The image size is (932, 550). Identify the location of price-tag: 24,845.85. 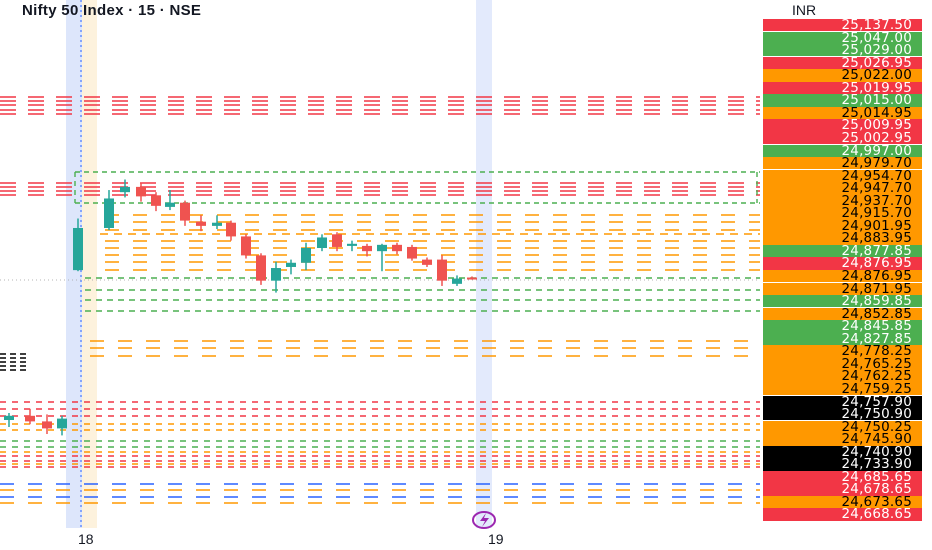
(842, 326).